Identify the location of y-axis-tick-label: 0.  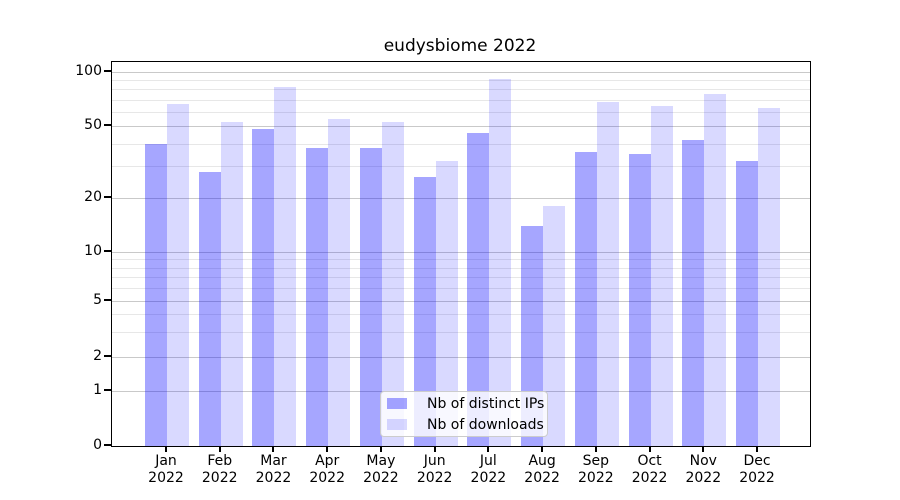
(97, 445).